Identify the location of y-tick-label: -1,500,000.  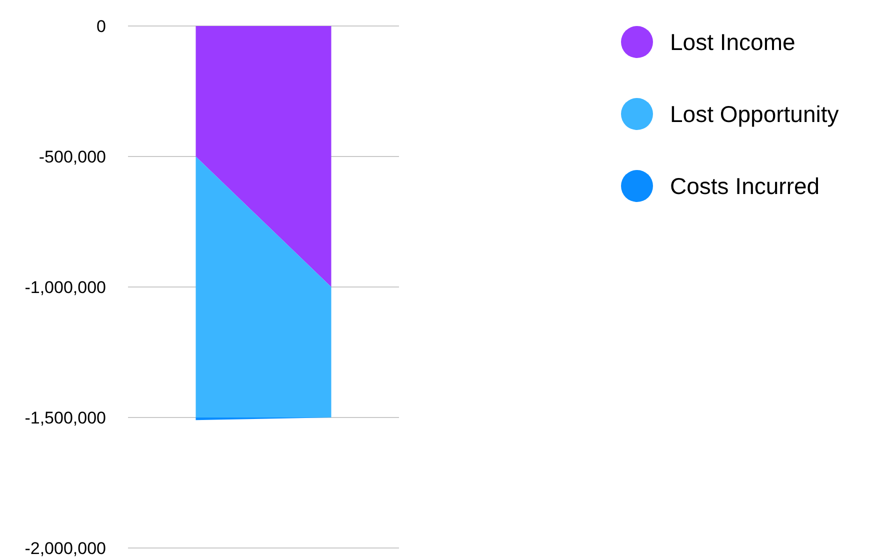
(65, 418).